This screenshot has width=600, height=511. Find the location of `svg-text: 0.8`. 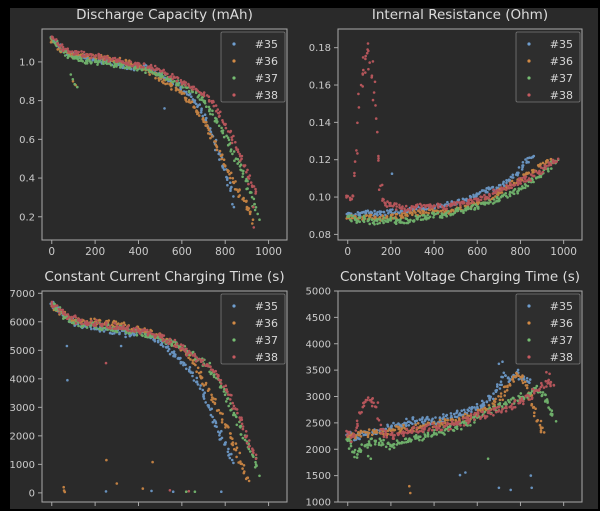

svg-text: 0.8 is located at coordinates (27, 101).